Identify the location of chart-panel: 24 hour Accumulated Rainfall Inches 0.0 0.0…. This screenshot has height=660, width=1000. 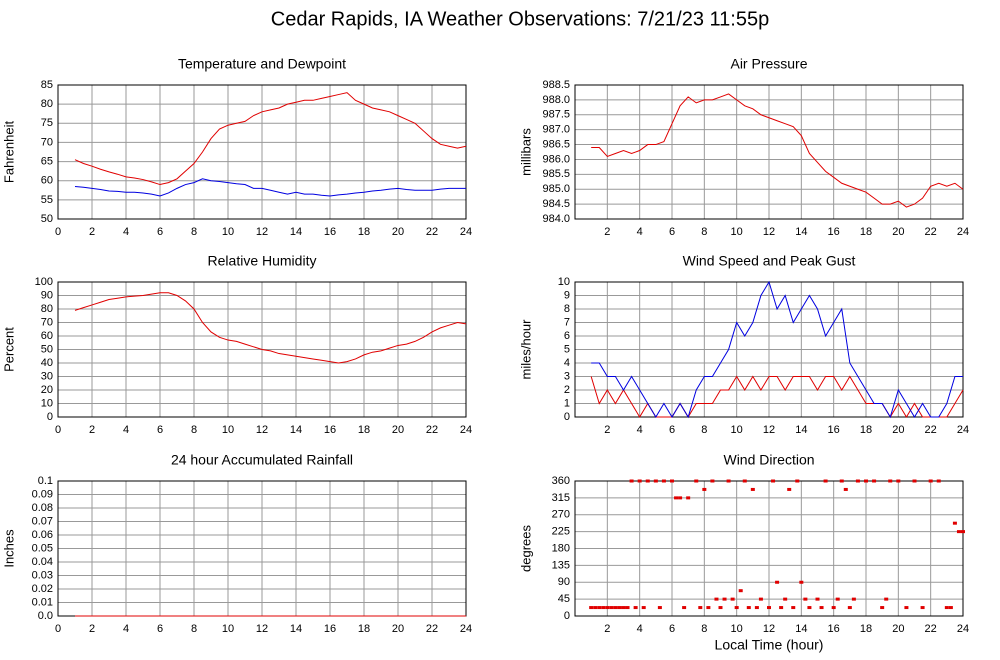
(236, 543).